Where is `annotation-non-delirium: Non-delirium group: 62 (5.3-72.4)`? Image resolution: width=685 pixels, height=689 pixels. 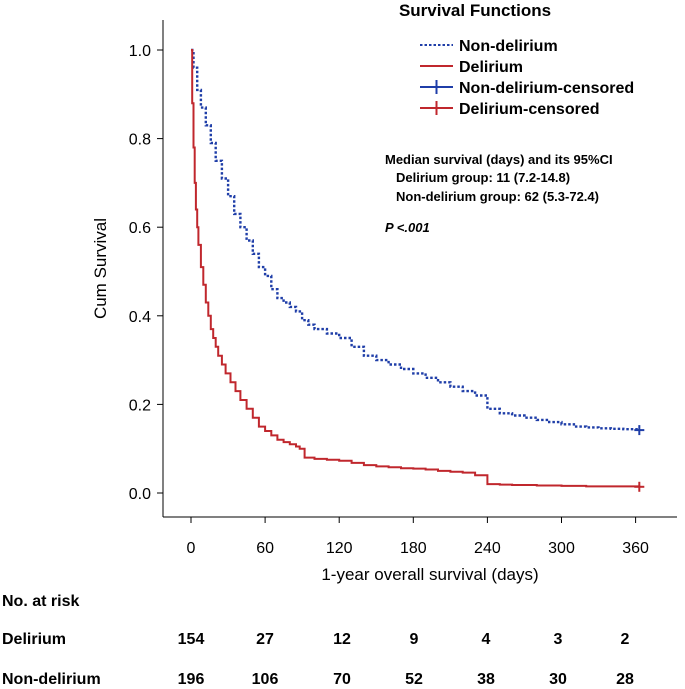 annotation-non-delirium: Non-delirium group: 62 (5.3-72.4) is located at coordinates (497, 196).